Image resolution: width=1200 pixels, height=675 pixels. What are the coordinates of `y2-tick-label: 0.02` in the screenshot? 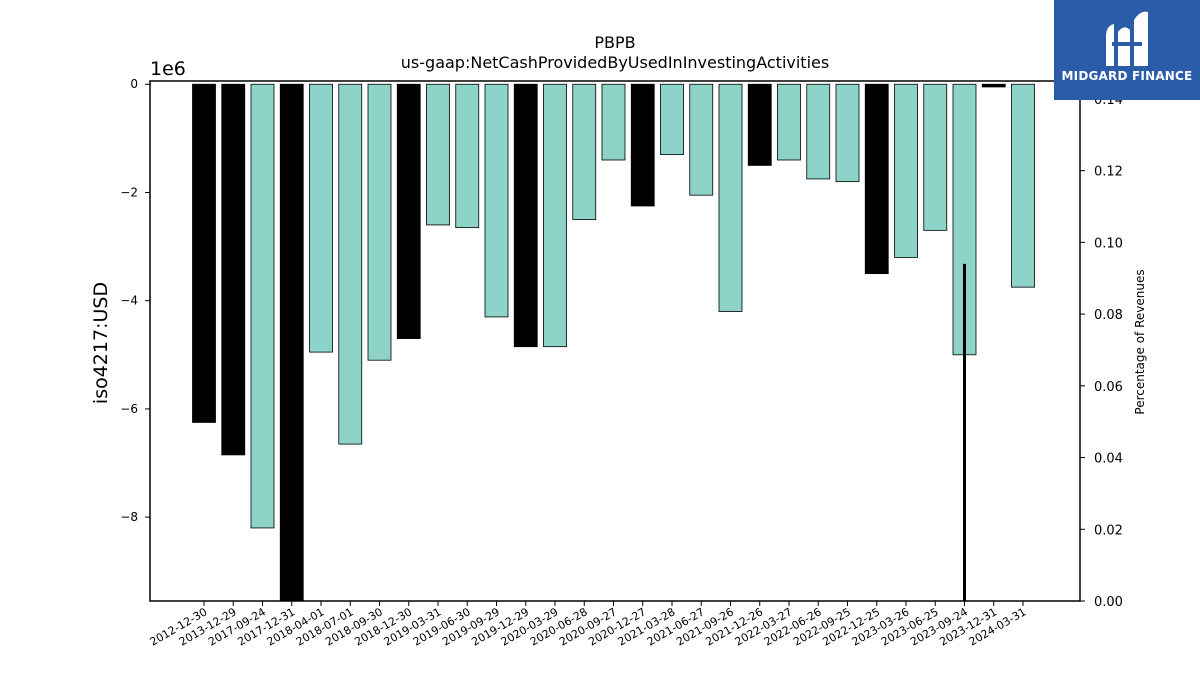 It's located at (1108, 530).